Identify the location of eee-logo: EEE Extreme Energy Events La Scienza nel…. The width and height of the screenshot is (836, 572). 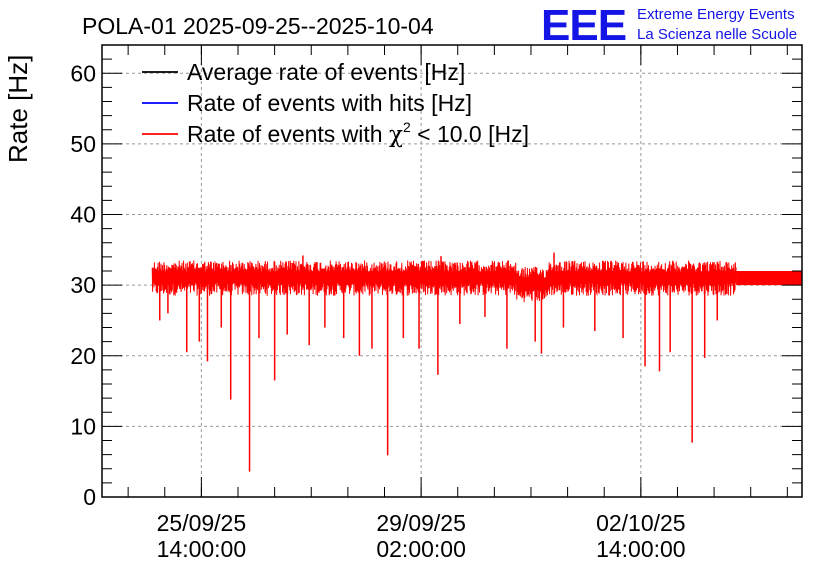
(669, 25).